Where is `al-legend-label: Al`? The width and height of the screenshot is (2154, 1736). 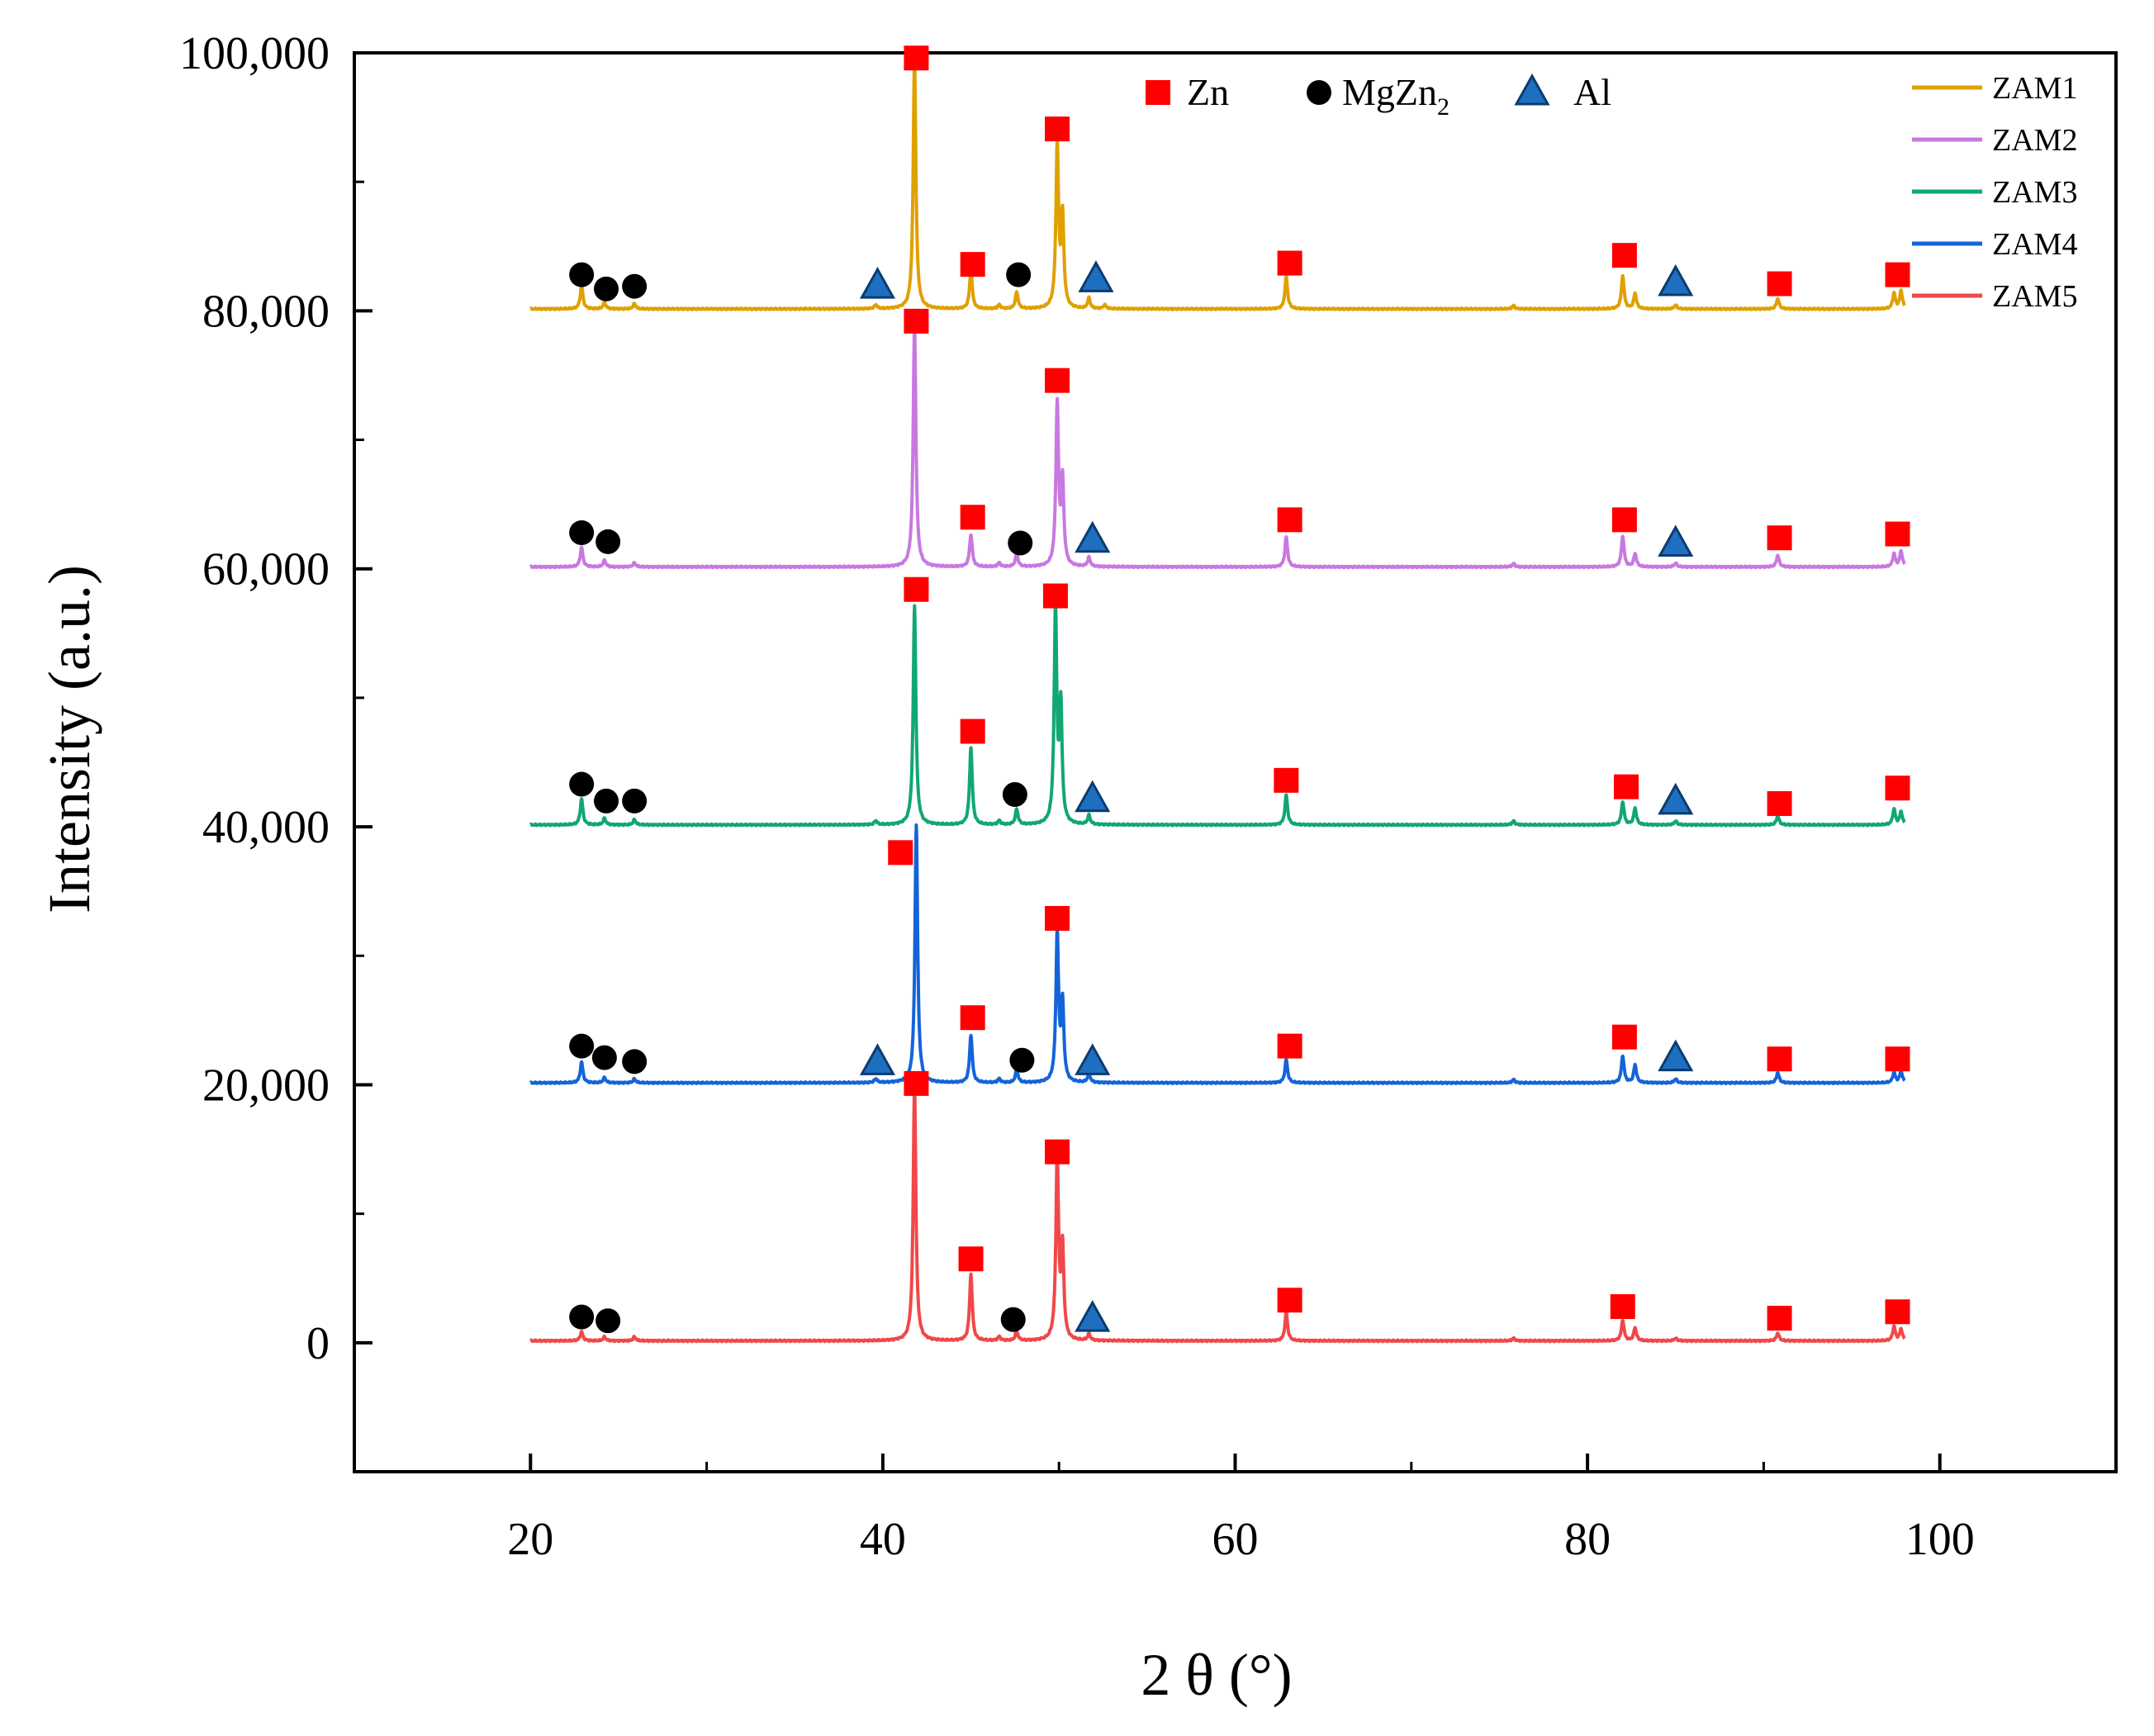 al-legend-label: Al is located at coordinates (1592, 92).